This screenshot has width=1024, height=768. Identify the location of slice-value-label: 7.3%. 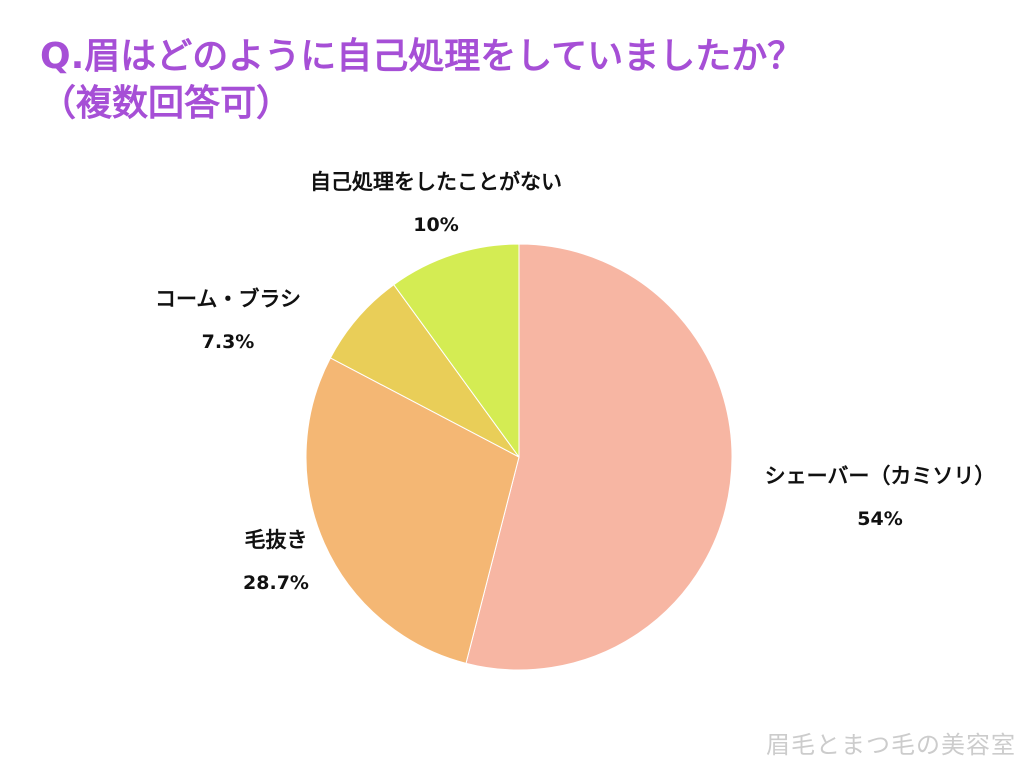
(228, 342).